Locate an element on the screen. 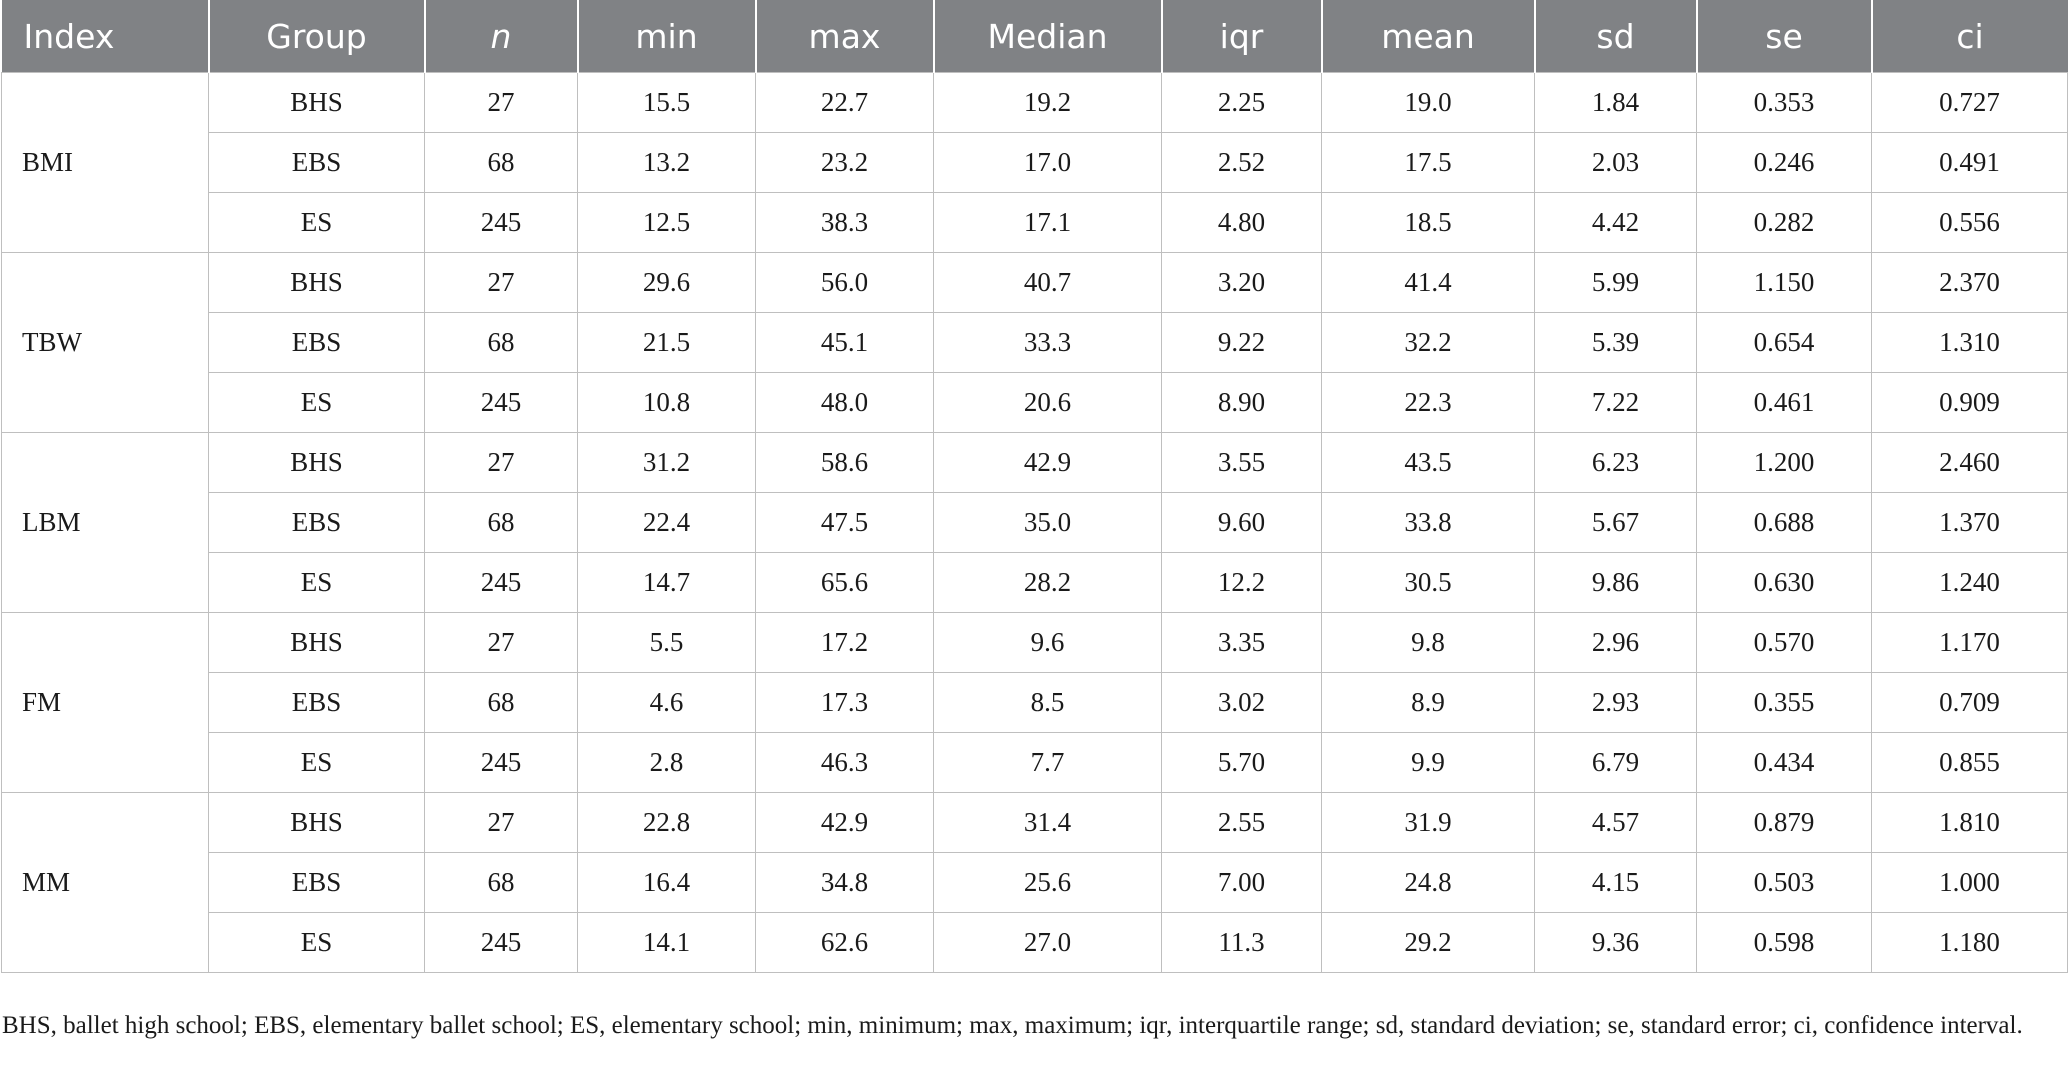  ci-cell: 0.709 is located at coordinates (1969, 702).